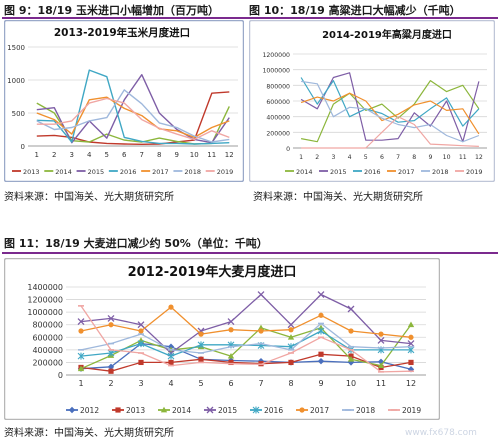 This screenshot has width=500, height=442. Describe the element at coordinates (338, 197) in the screenshot. I see `source-note-right: 资料来源：中国海关、光大期货研究所` at that location.